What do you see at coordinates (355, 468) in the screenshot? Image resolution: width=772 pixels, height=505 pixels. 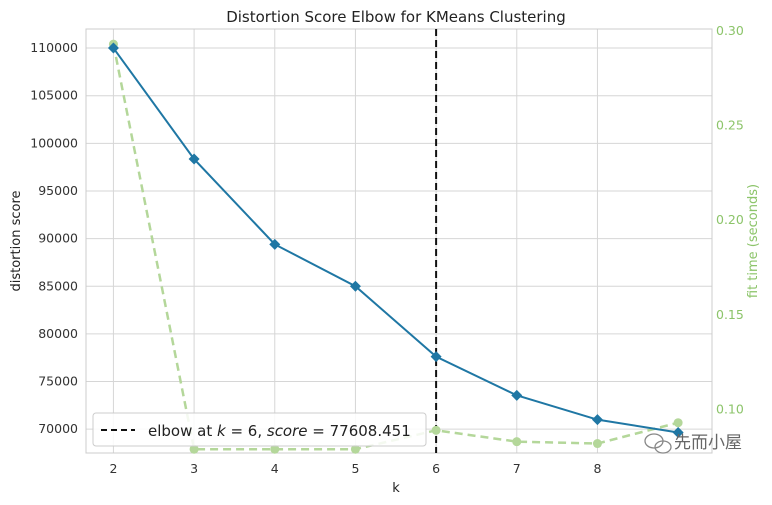 I see `x-tick-label: 5` at bounding box center [355, 468].